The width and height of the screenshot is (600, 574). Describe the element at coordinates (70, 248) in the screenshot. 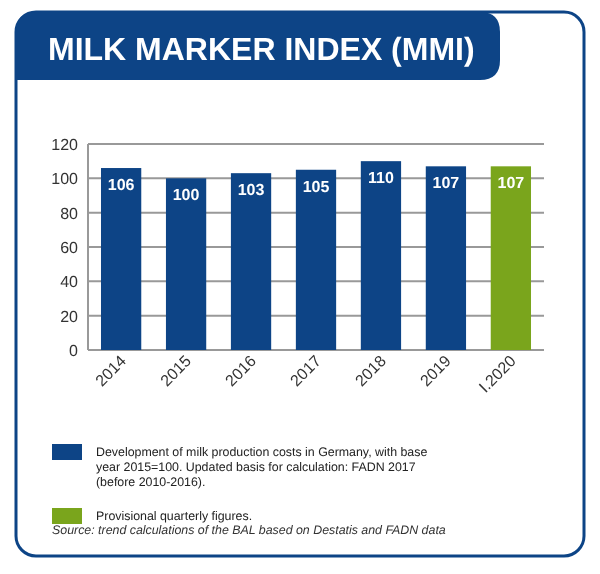

I see `y-tick-label: 60` at that location.